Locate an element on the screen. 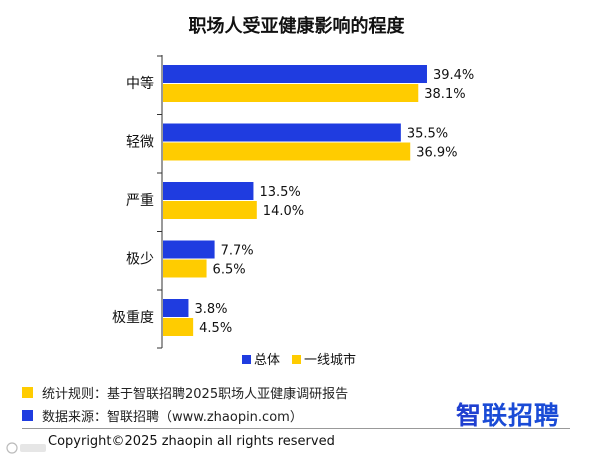 This screenshot has height=461, width=593. legend-swatch-overall is located at coordinates (246, 359).